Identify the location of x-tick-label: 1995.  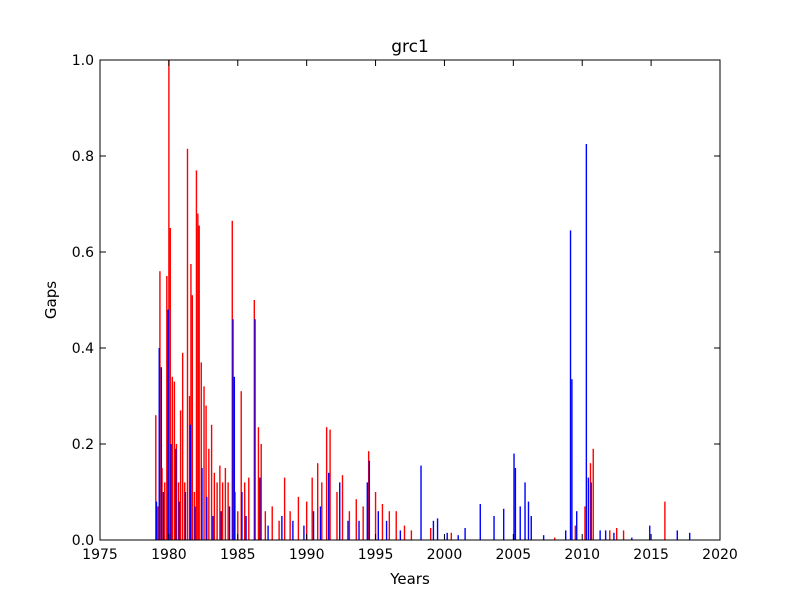
(376, 555).